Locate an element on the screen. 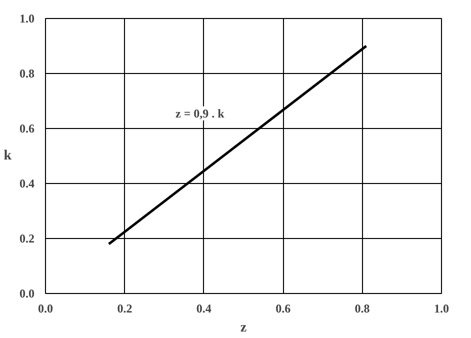  y-tick-label: 0.0 is located at coordinates (27, 293).